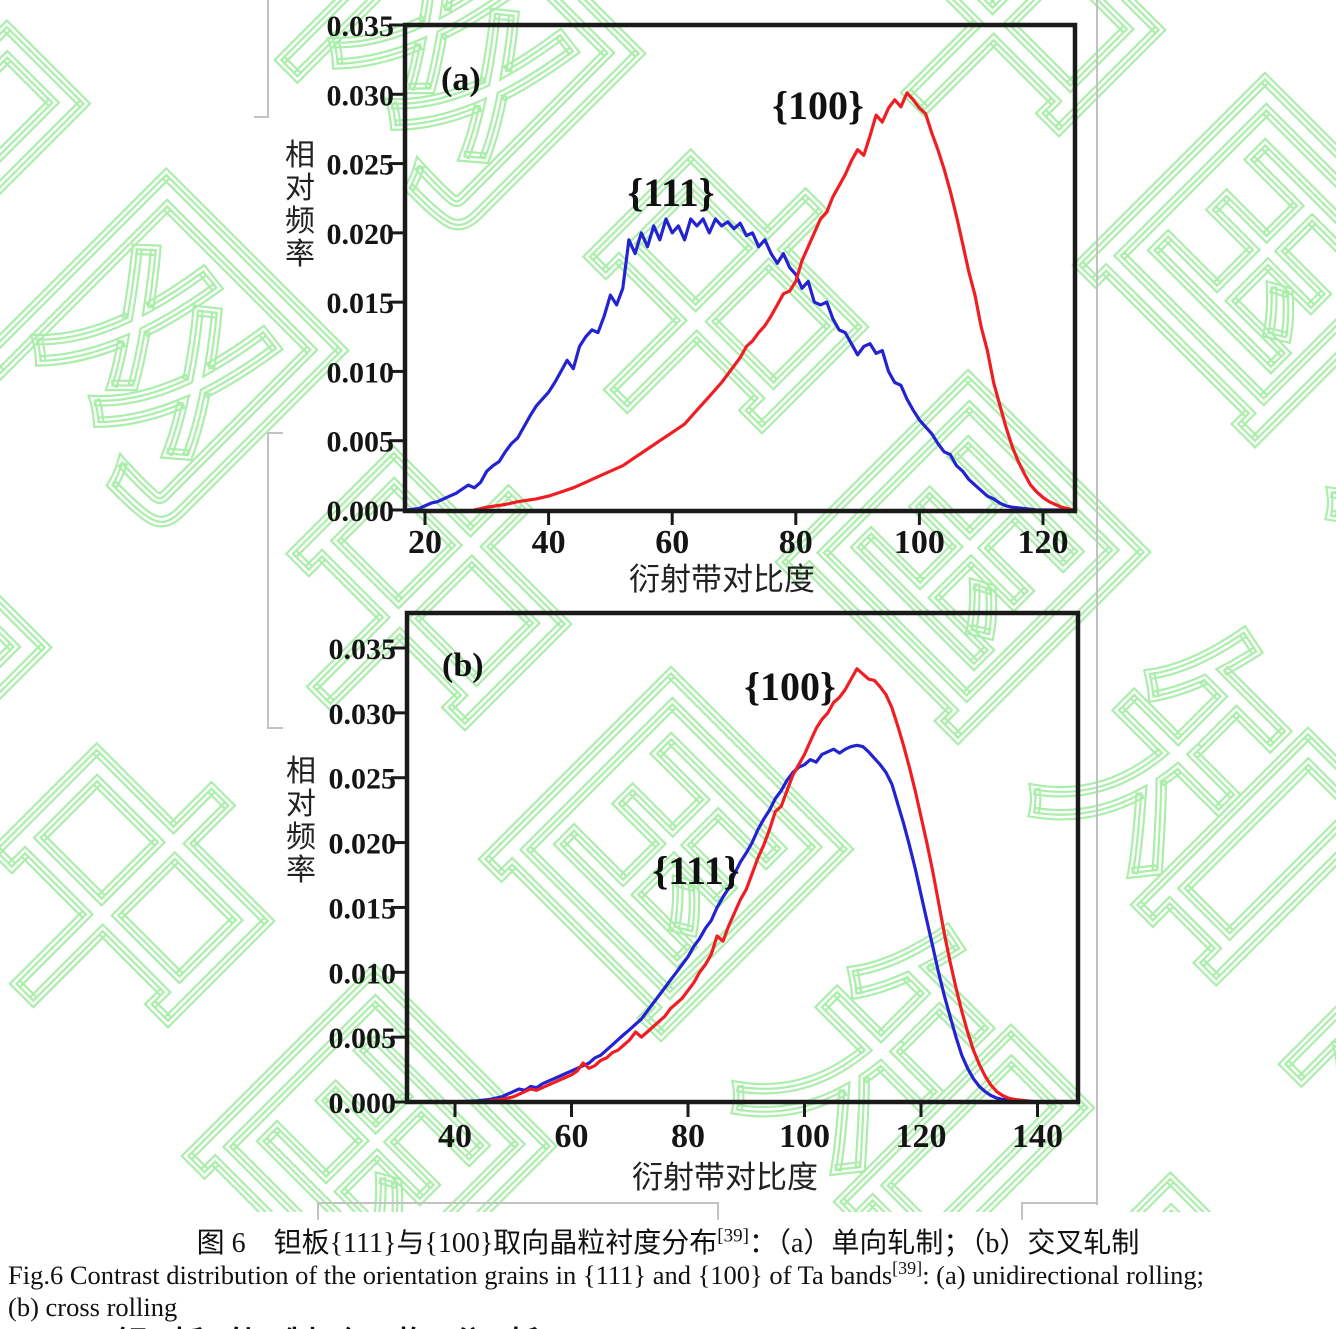 The image size is (1336, 1329). Describe the element at coordinates (457, 1243) in the screenshot. I see `caption-cn-text: 图 6 钽板{111}与{100}取向晶粒衬度分布` at that location.